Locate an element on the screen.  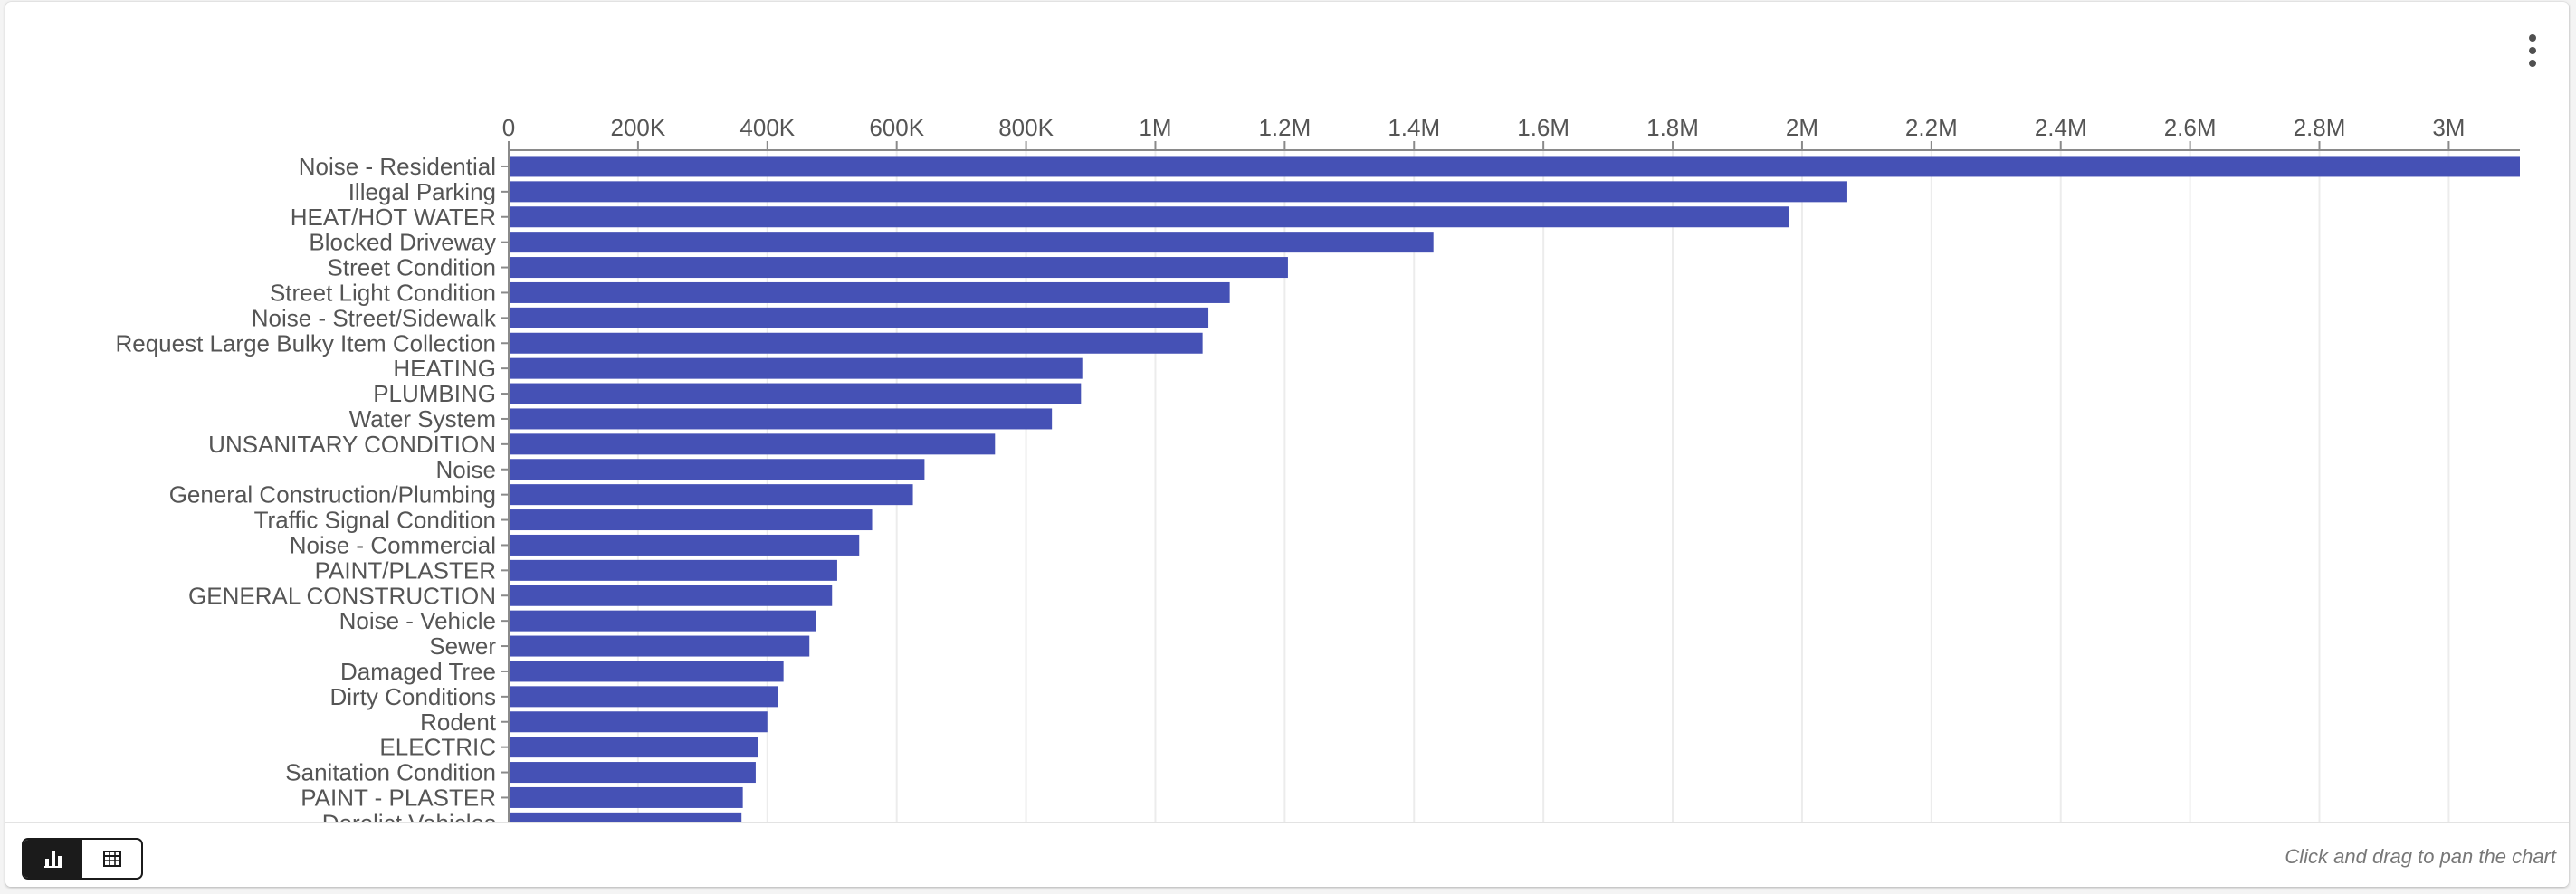
chart-view-button is located at coordinates (53, 859).